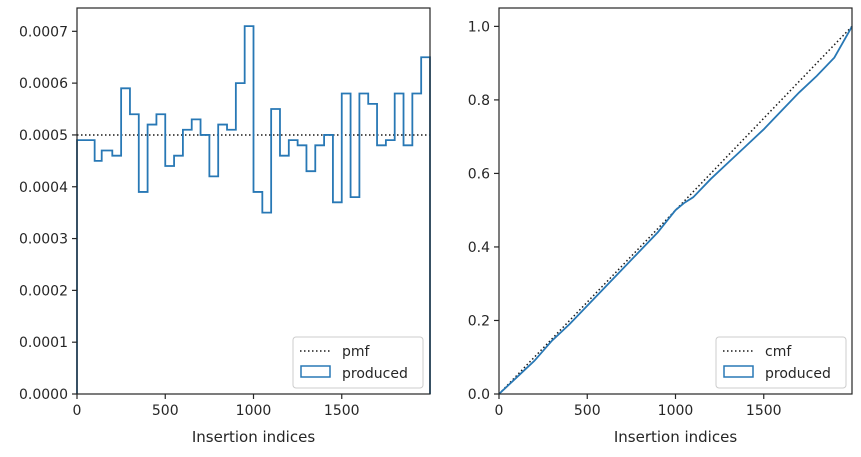 Image resolution: width=861 pixels, height=457 pixels. What do you see at coordinates (675, 437) in the screenshot?
I see `cmf-x-axis-label: Insertion indices` at bounding box center [675, 437].